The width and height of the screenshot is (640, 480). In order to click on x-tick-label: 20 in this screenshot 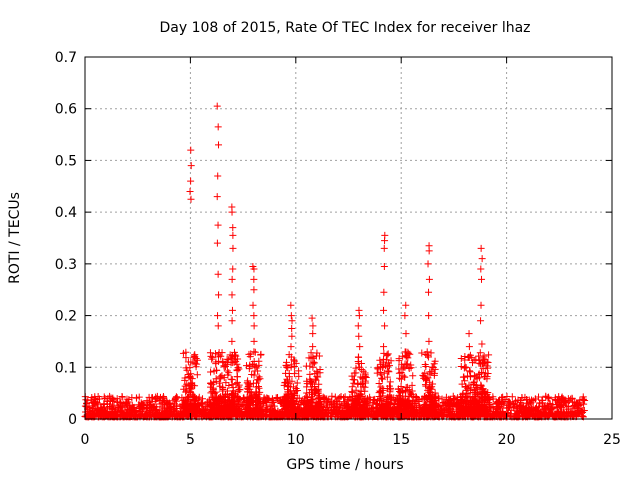, I will do `click(507, 440)`.